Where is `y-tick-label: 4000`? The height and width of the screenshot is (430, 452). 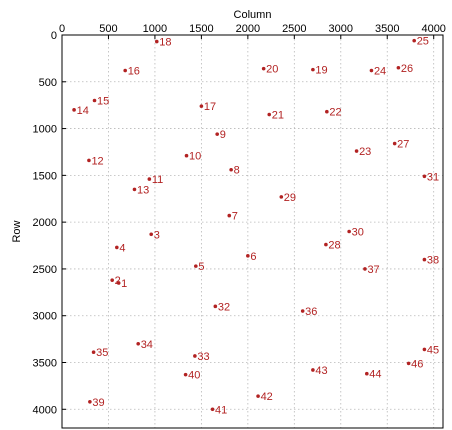
y-tick-label: 4000 is located at coordinates (45, 410).